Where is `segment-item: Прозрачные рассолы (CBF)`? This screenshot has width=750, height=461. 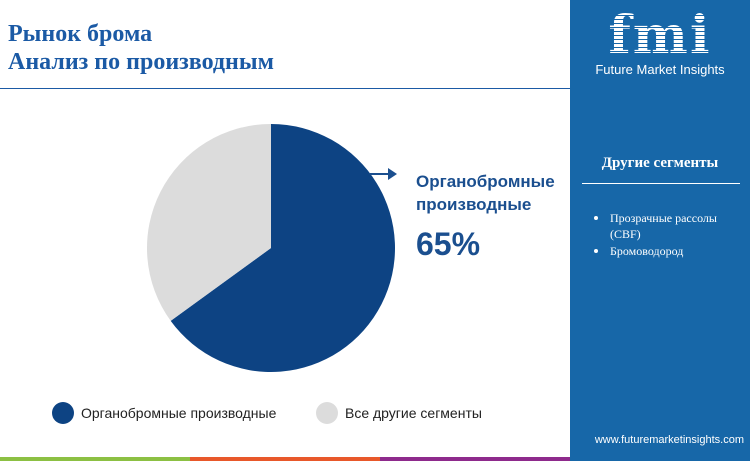
segment-item: Прозрачные рассолы (CBF) is located at coordinates (664, 226).